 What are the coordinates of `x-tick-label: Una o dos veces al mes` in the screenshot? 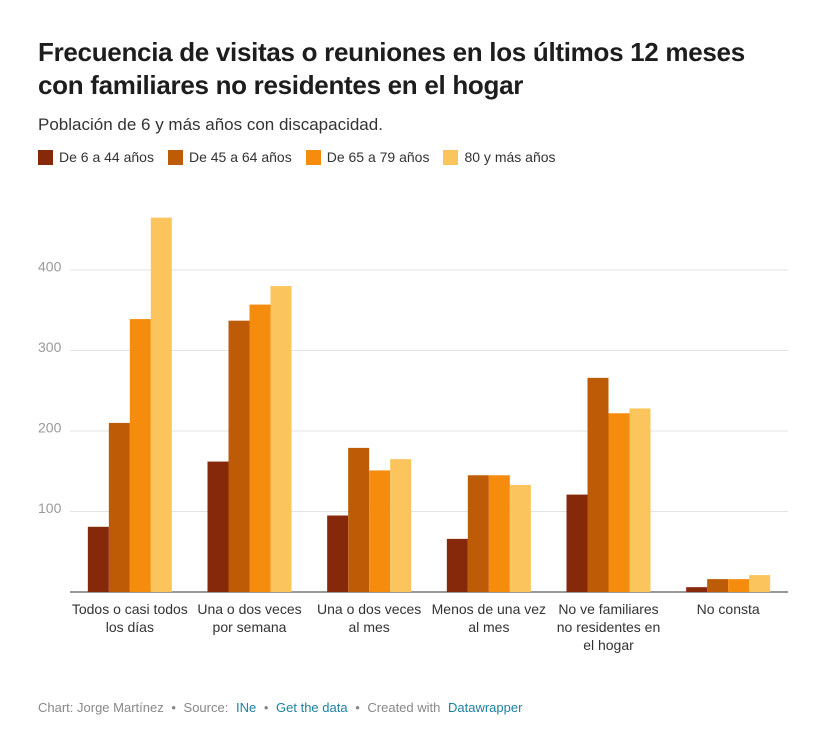 It's located at (369, 618).